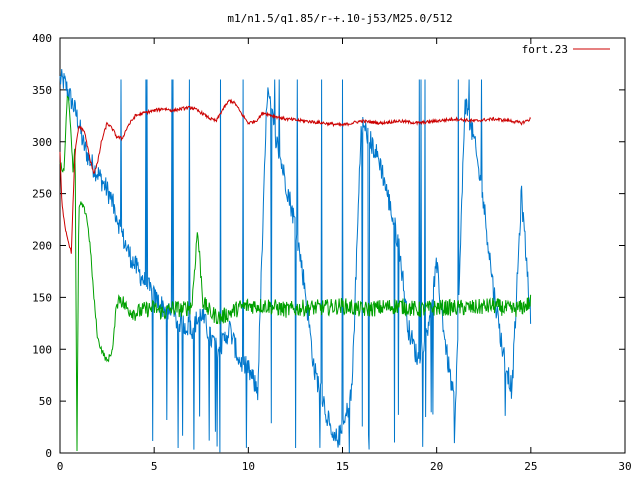 The image size is (640, 480). I want to click on y-tick-label: 200, so click(42, 246).